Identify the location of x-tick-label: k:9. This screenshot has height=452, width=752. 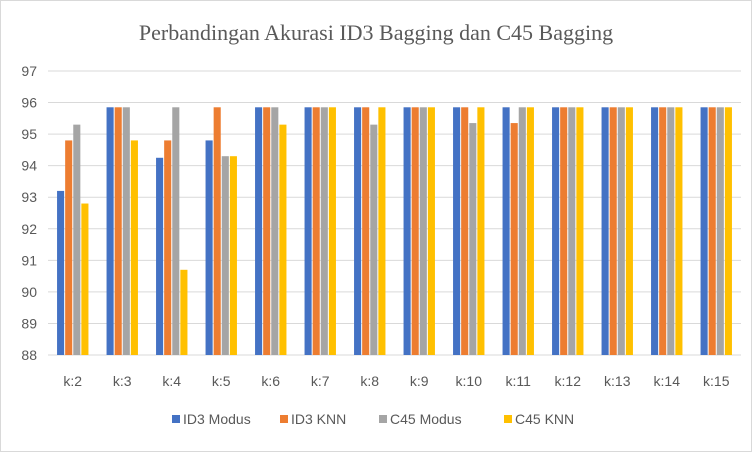
(419, 381).